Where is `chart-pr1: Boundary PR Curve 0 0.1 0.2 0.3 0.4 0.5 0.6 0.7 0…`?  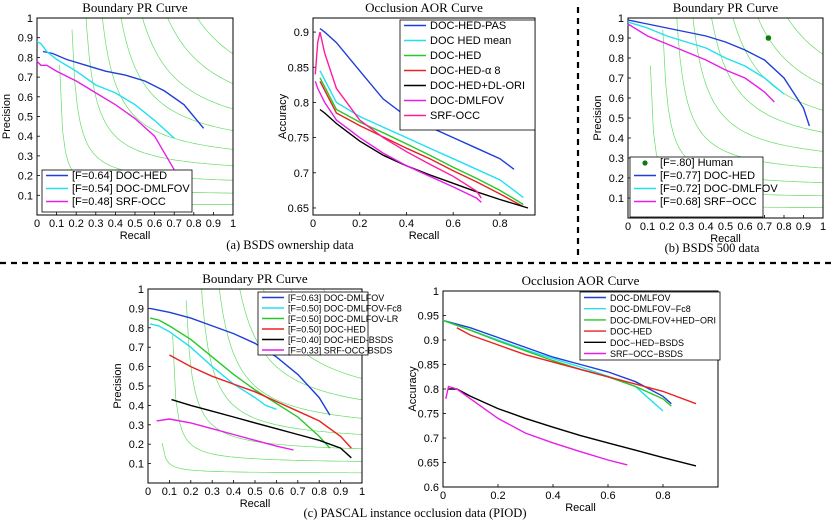 chart-pr1: Boundary PR Curve 0 0.1 0.2 0.3 0.4 0.5 0.6 0.7 0… is located at coordinates (118, 121).